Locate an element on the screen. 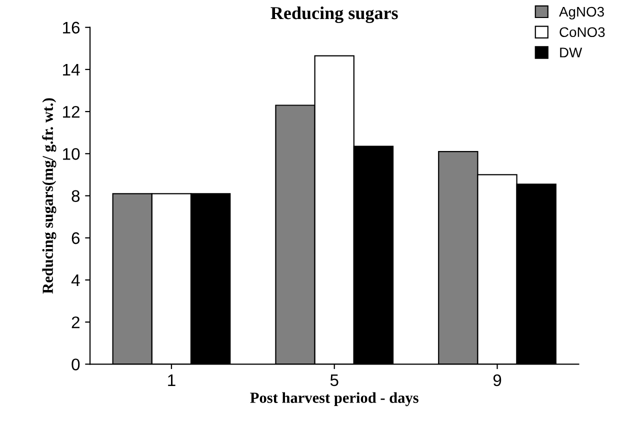 This screenshot has height=421, width=643. chart-title: Reducing sugars is located at coordinates (334, 15).